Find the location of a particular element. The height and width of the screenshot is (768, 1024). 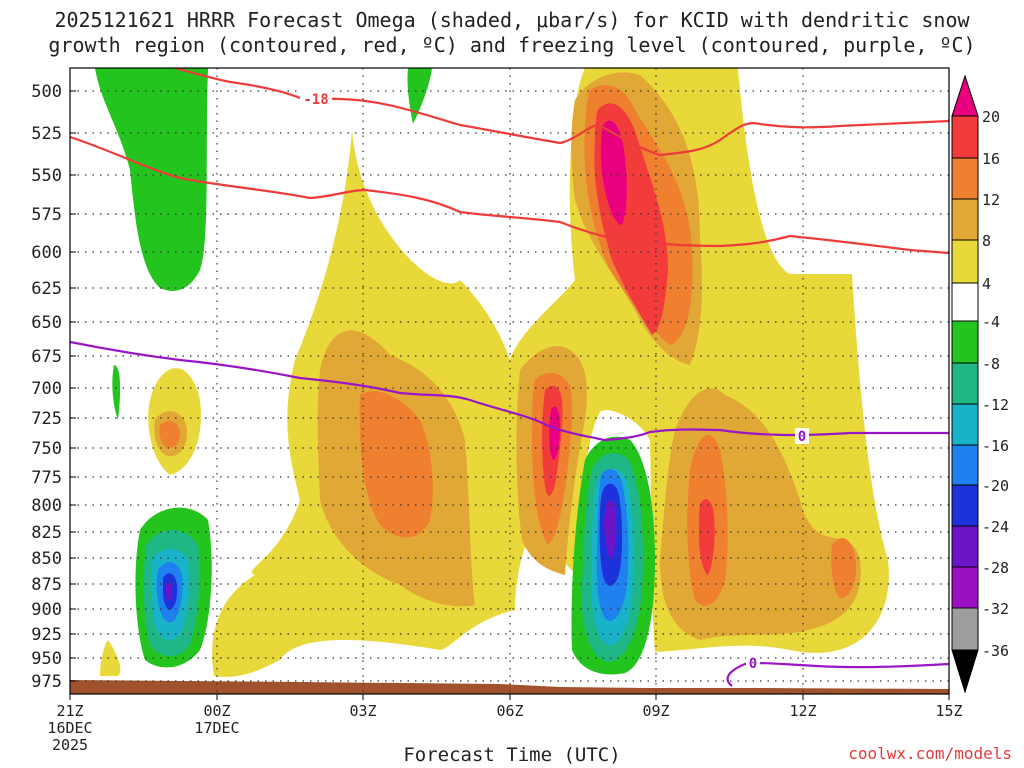

omega-region-neg4-c is located at coordinates (116, 392).